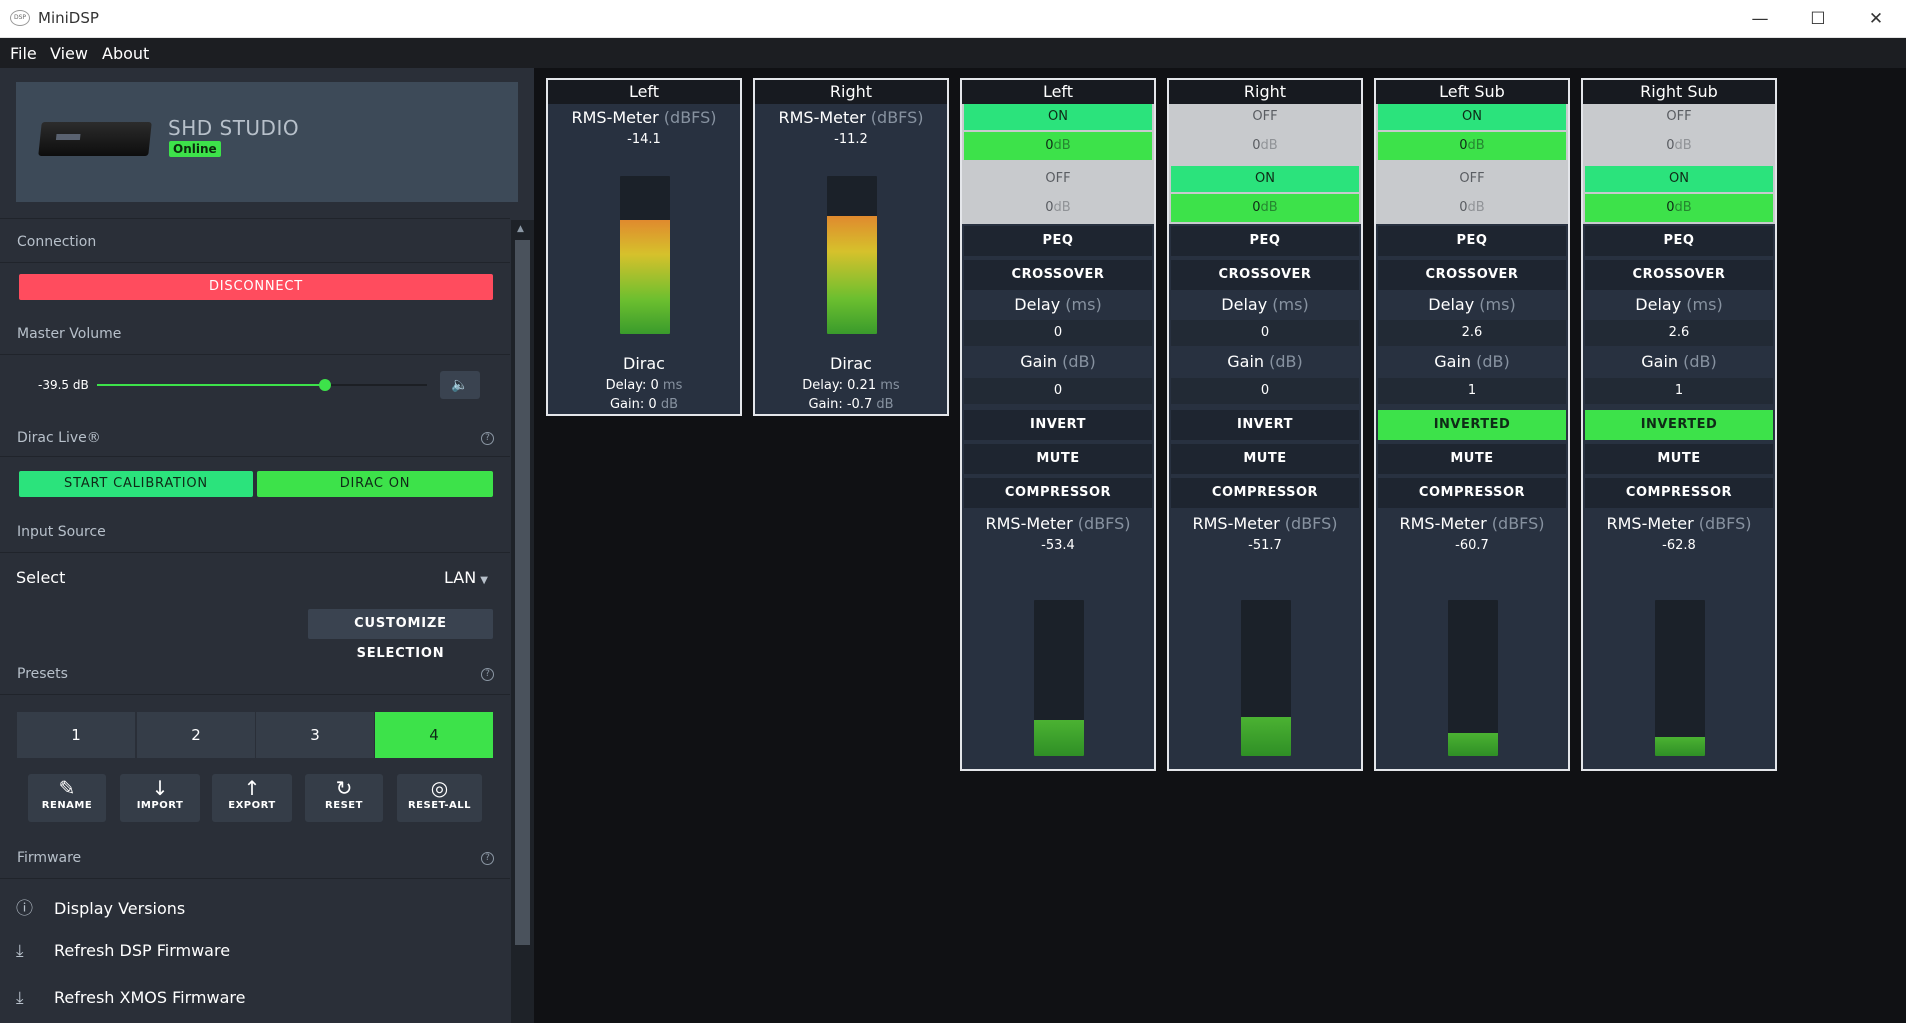 The width and height of the screenshot is (1912, 1023). I want to click on dirac-help-icon: ?, so click(487, 438).